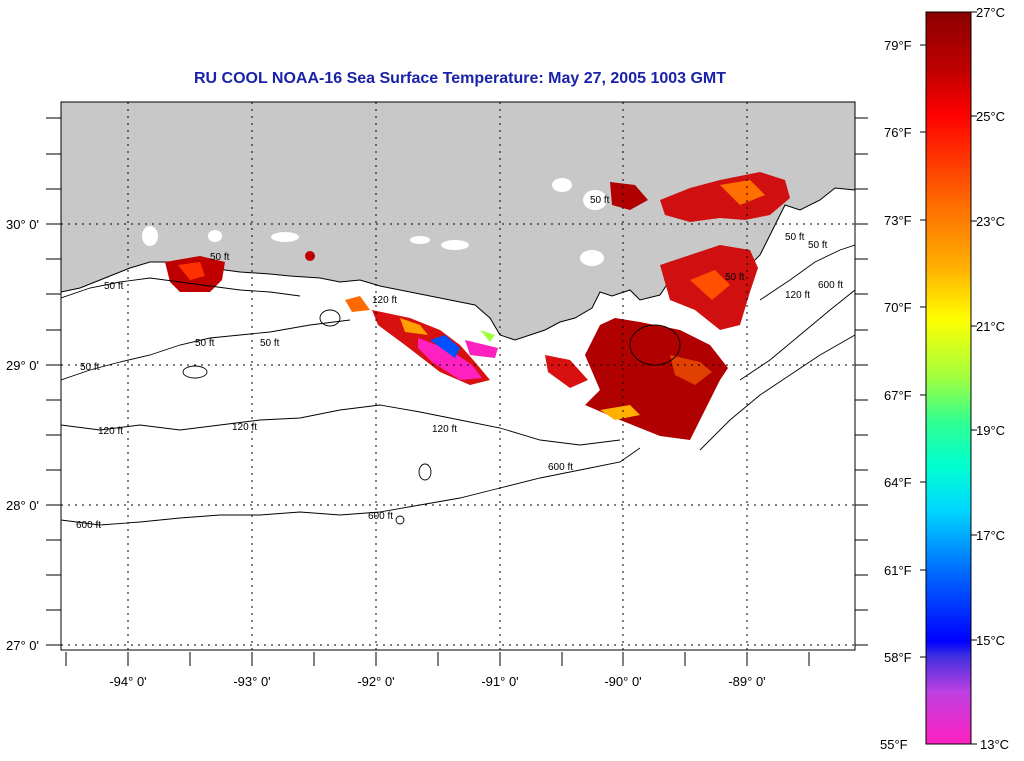 The image size is (1024, 761). I want to click on lon-ticks, so click(437, 659).